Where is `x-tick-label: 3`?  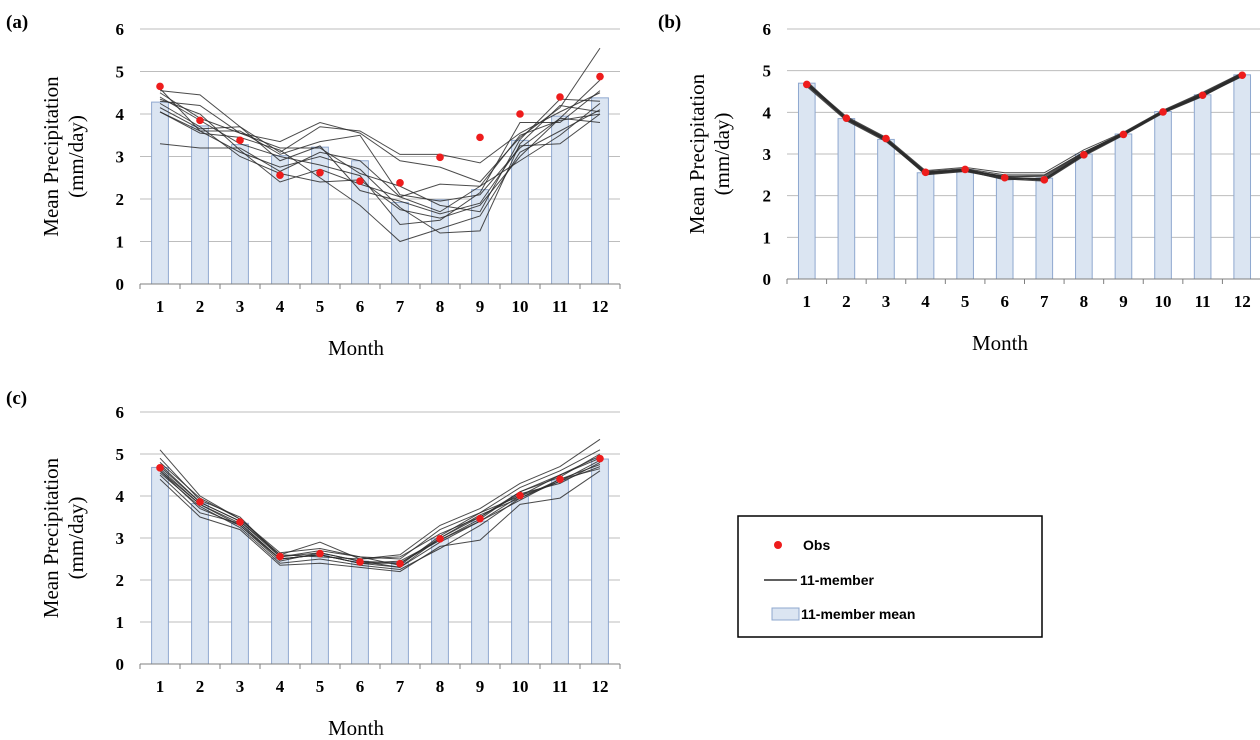 x-tick-label: 3 is located at coordinates (240, 306).